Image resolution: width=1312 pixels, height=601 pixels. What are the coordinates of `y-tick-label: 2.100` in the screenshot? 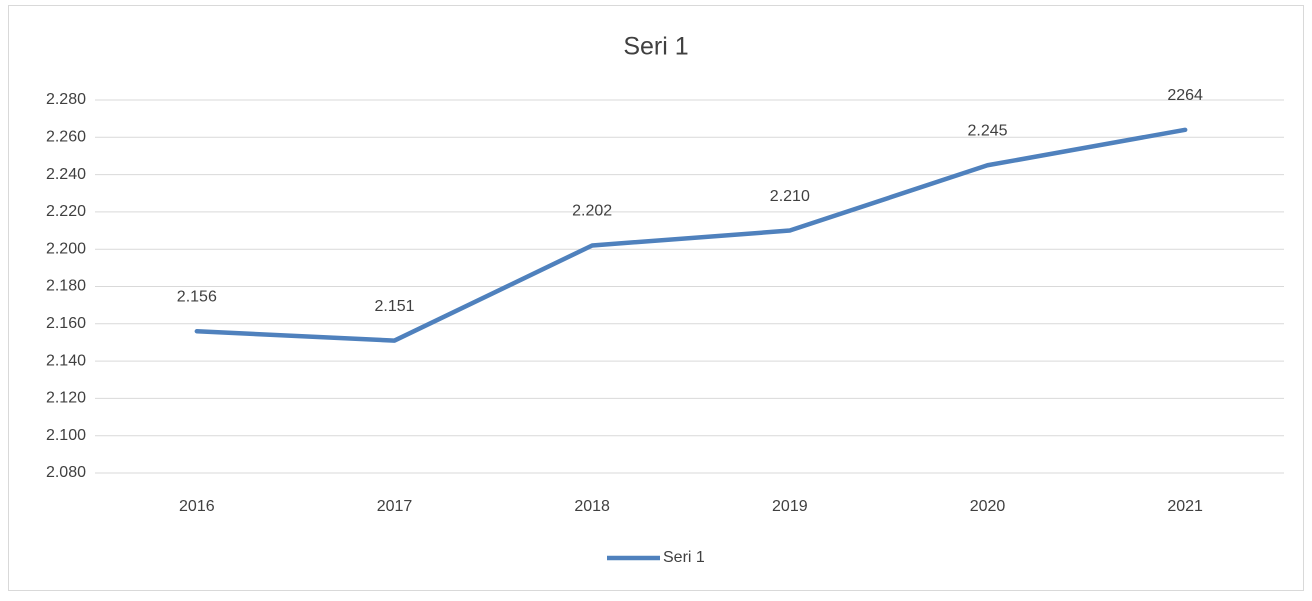 It's located at (66, 435).